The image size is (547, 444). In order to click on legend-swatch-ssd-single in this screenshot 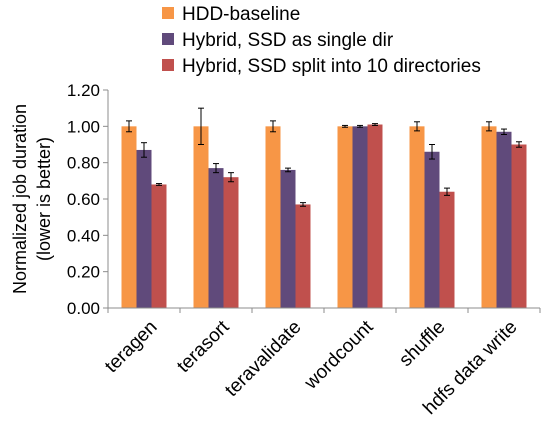, I will do `click(168, 38)`.